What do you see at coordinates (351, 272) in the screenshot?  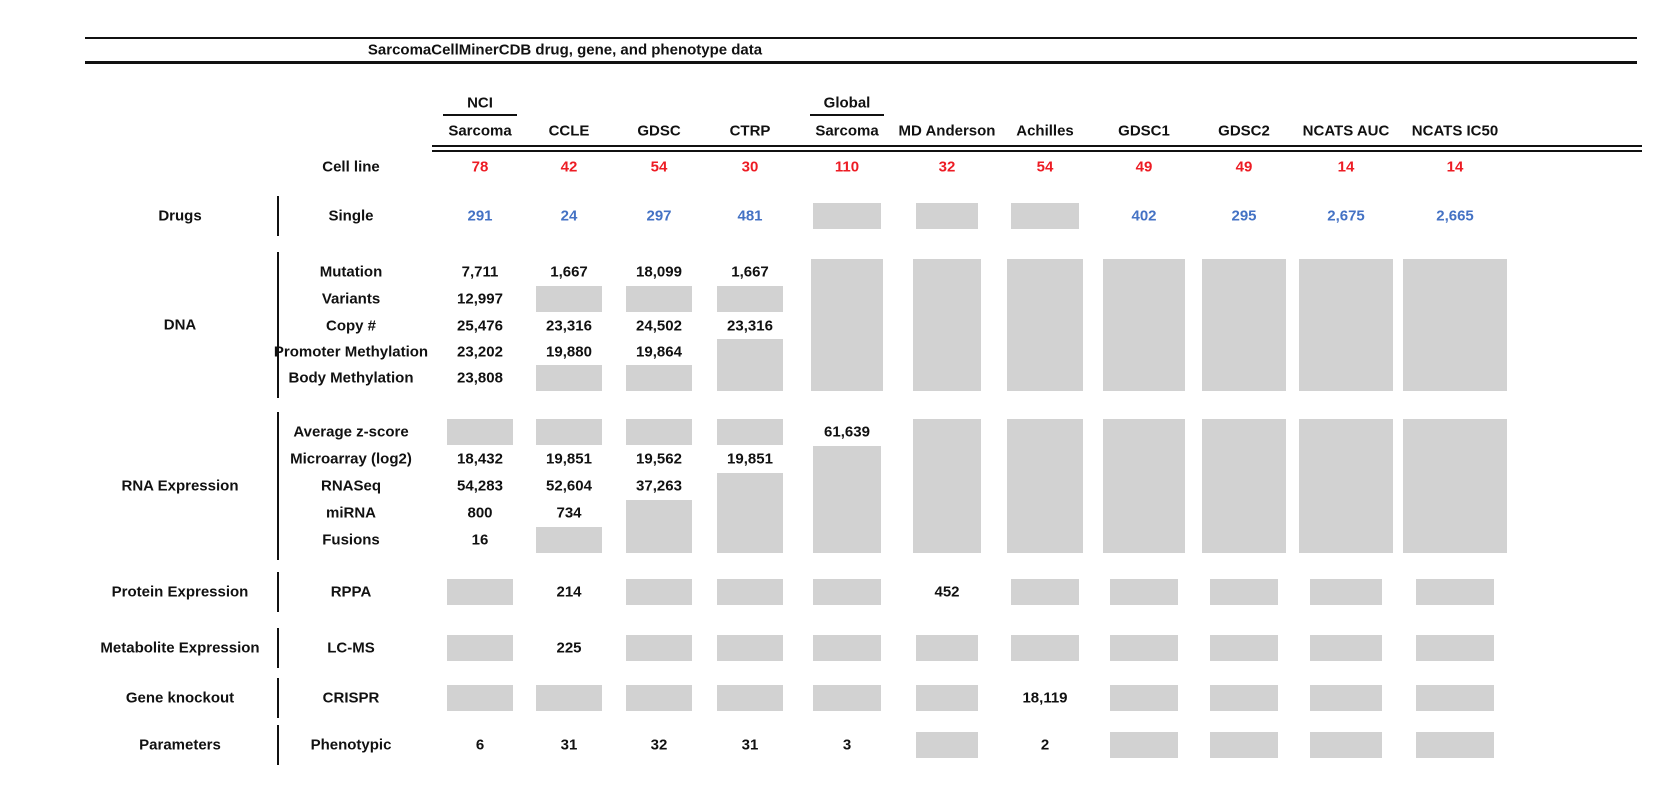 I see `row-label: Mutation` at bounding box center [351, 272].